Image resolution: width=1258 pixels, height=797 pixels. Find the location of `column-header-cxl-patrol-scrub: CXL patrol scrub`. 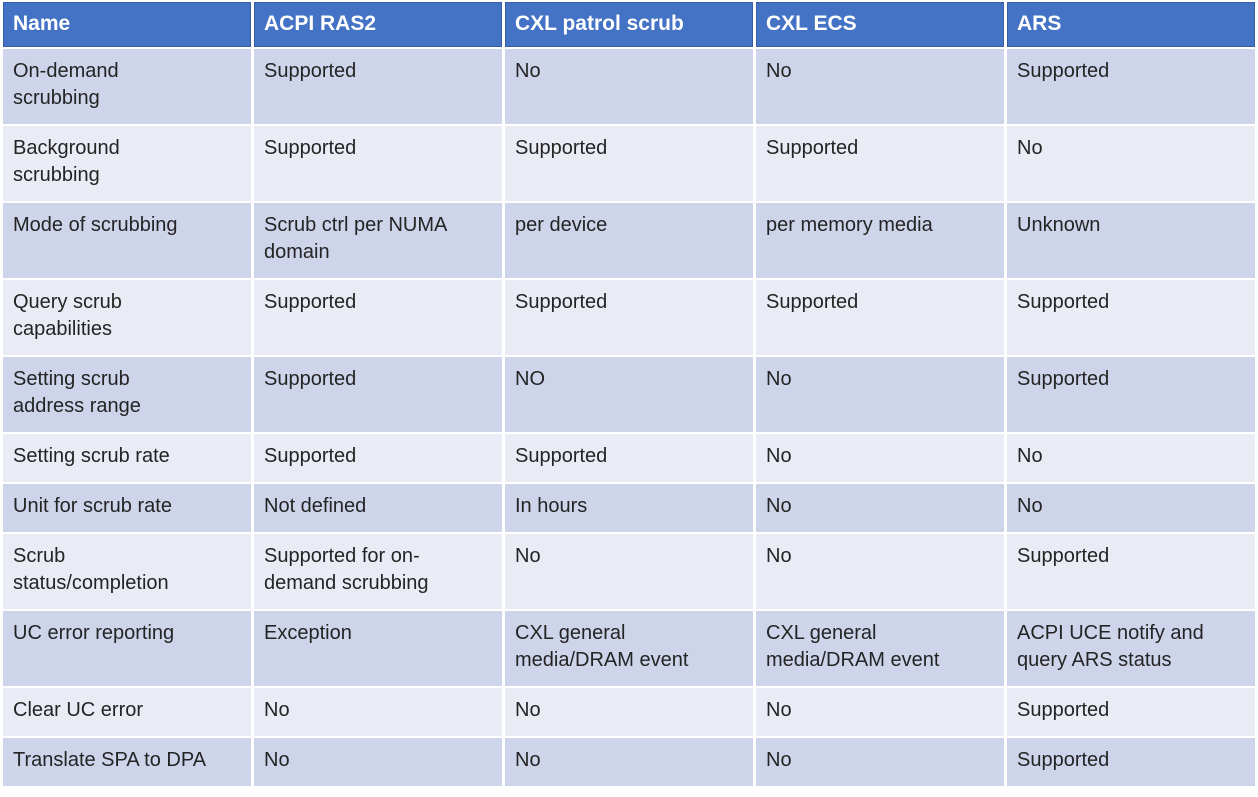

column-header-cxl-patrol-scrub: CXL patrol scrub is located at coordinates (629, 24).